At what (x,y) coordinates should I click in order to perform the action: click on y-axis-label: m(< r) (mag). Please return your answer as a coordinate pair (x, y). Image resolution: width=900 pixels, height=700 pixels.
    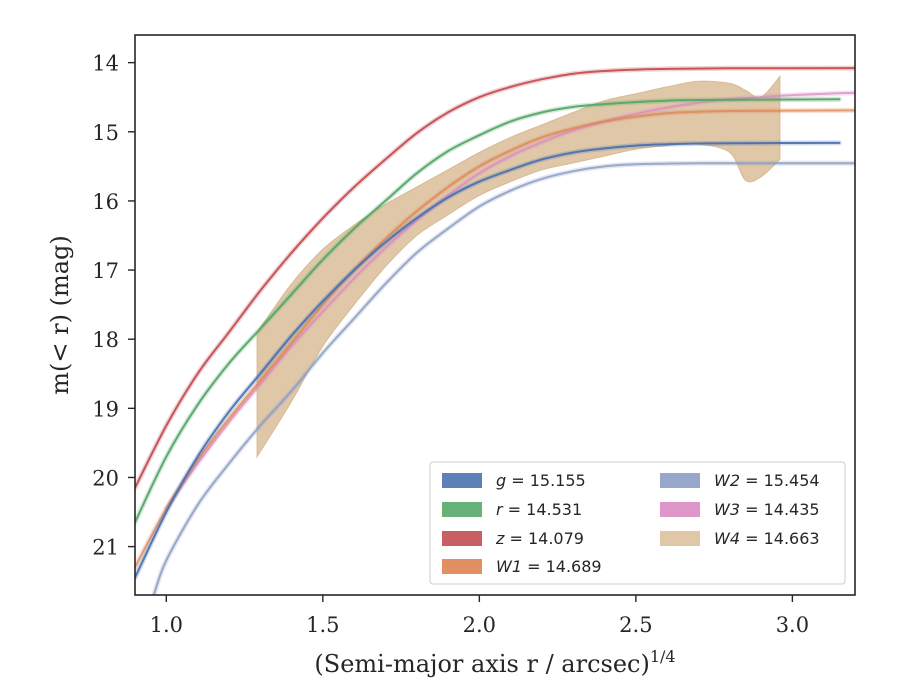
    Looking at the image, I should click on (60, 314).